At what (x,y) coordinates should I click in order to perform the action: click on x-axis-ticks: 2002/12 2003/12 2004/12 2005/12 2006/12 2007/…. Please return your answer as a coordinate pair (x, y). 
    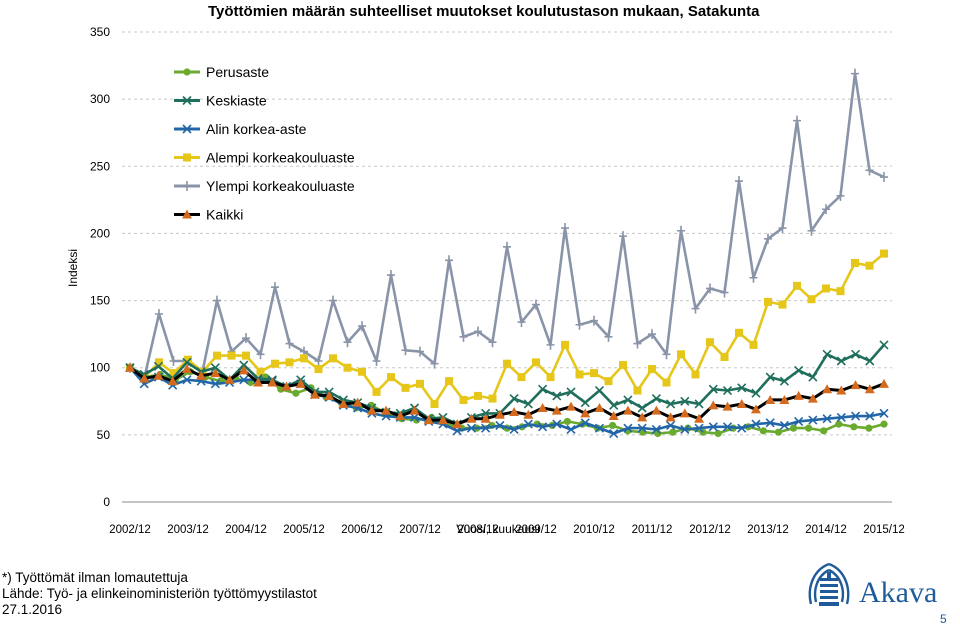
    Looking at the image, I should click on (507, 530).